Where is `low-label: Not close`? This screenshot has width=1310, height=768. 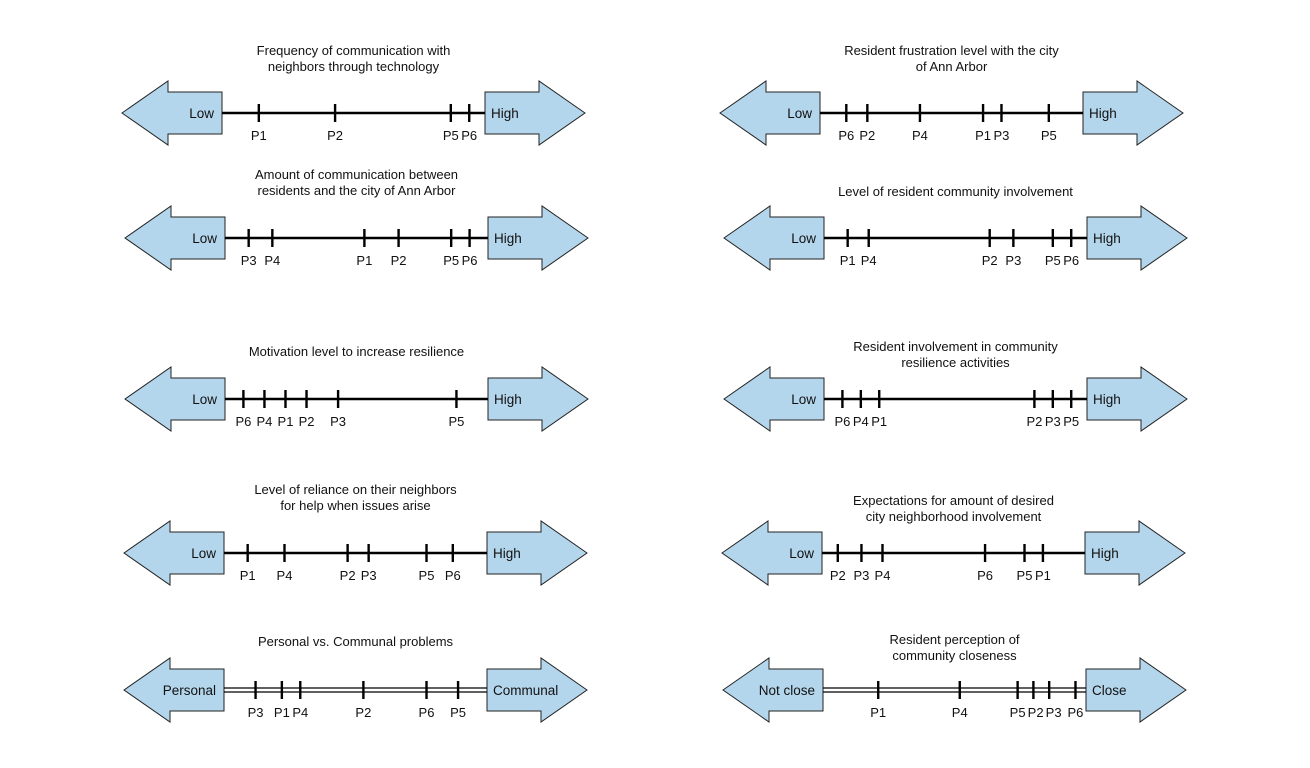 low-label: Not close is located at coordinates (787, 690).